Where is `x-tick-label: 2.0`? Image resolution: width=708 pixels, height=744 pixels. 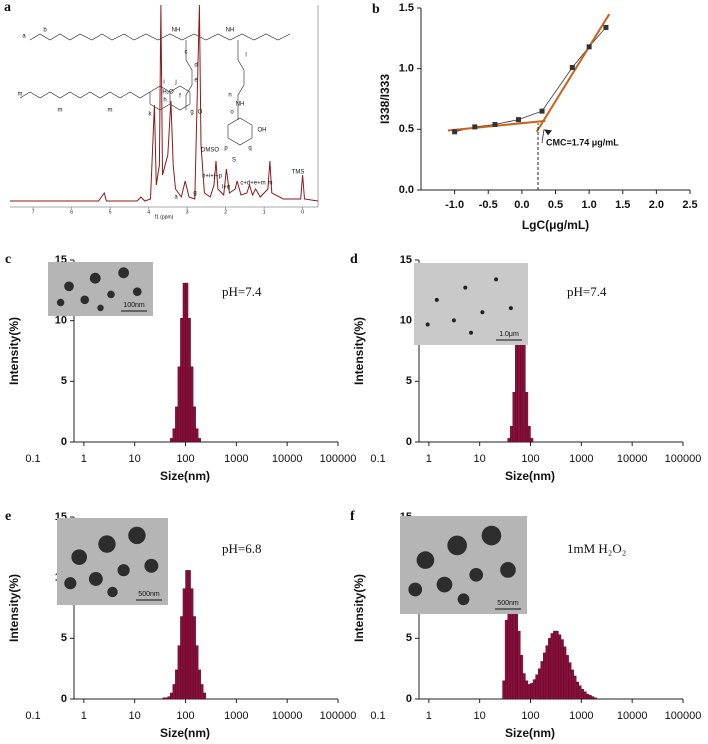 x-tick-label: 2.0 is located at coordinates (656, 205).